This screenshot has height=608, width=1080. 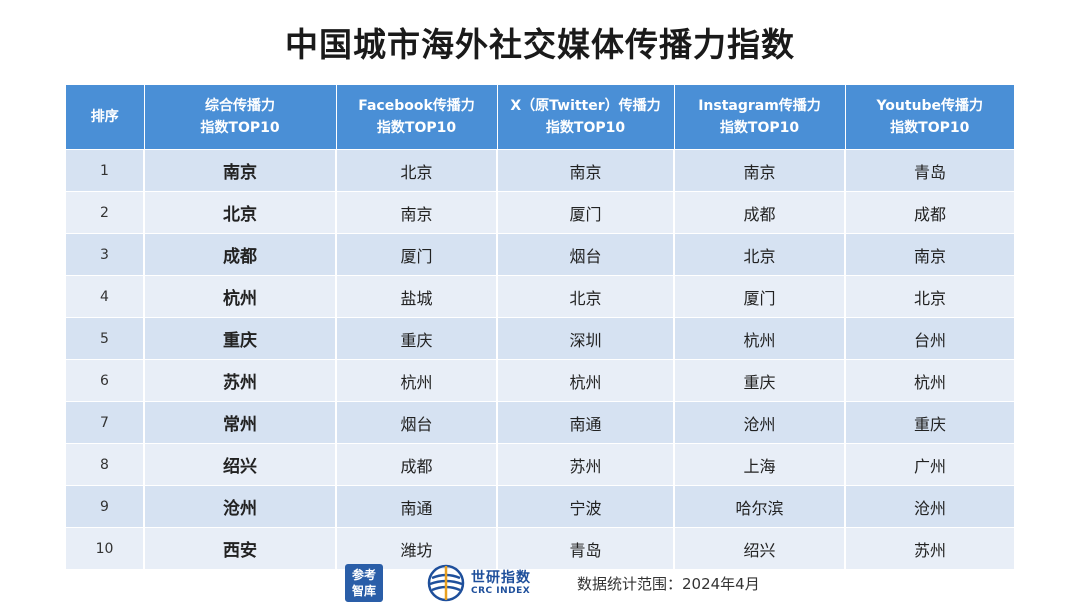 What do you see at coordinates (239, 506) in the screenshot?
I see `overall-cell: 沧州` at bounding box center [239, 506].